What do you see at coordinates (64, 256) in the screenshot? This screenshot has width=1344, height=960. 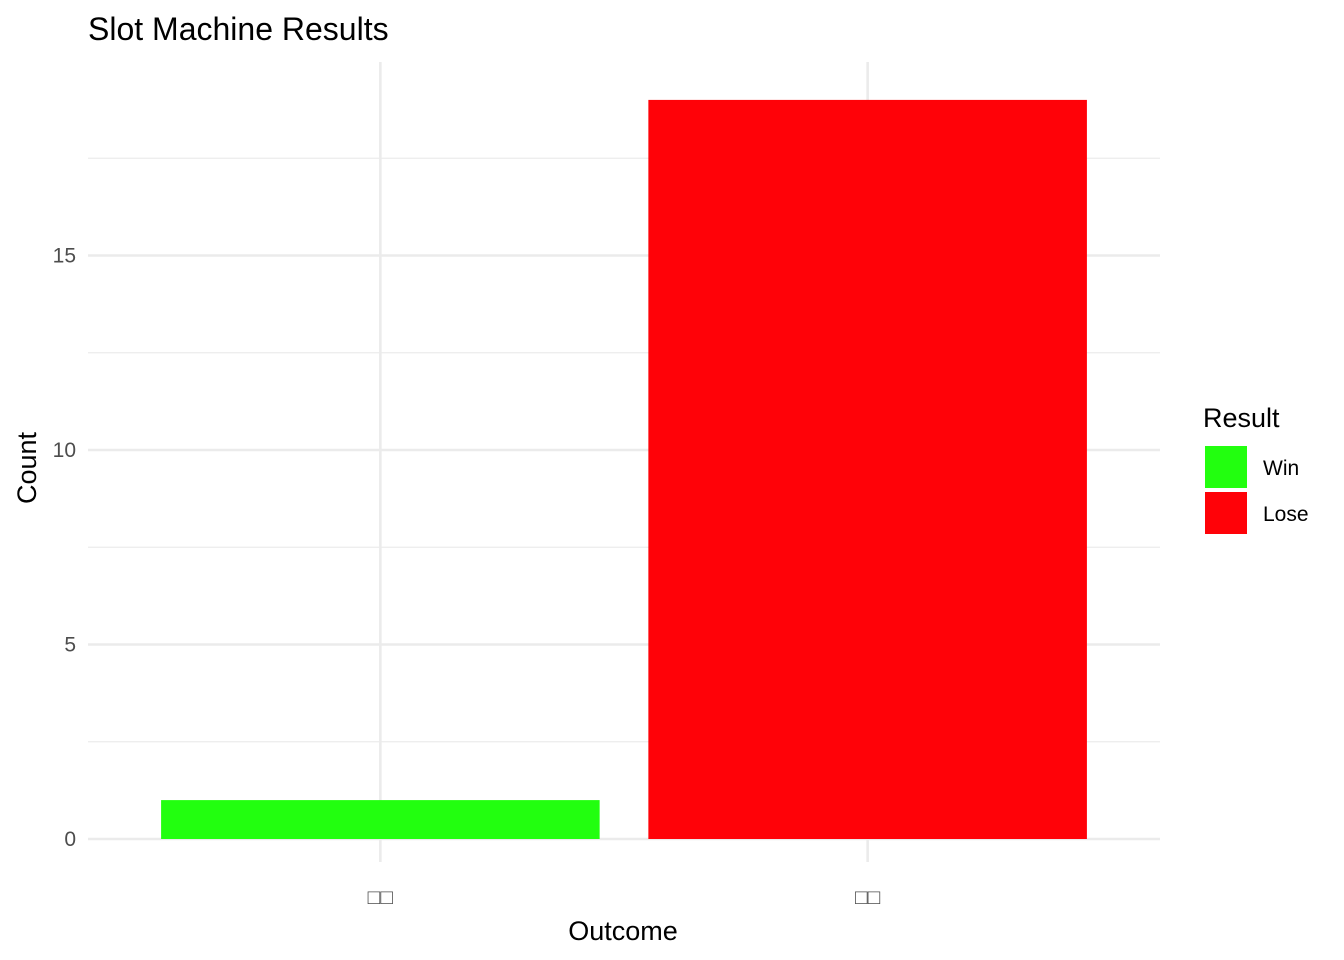 I see `y-tick-label: 15` at bounding box center [64, 256].